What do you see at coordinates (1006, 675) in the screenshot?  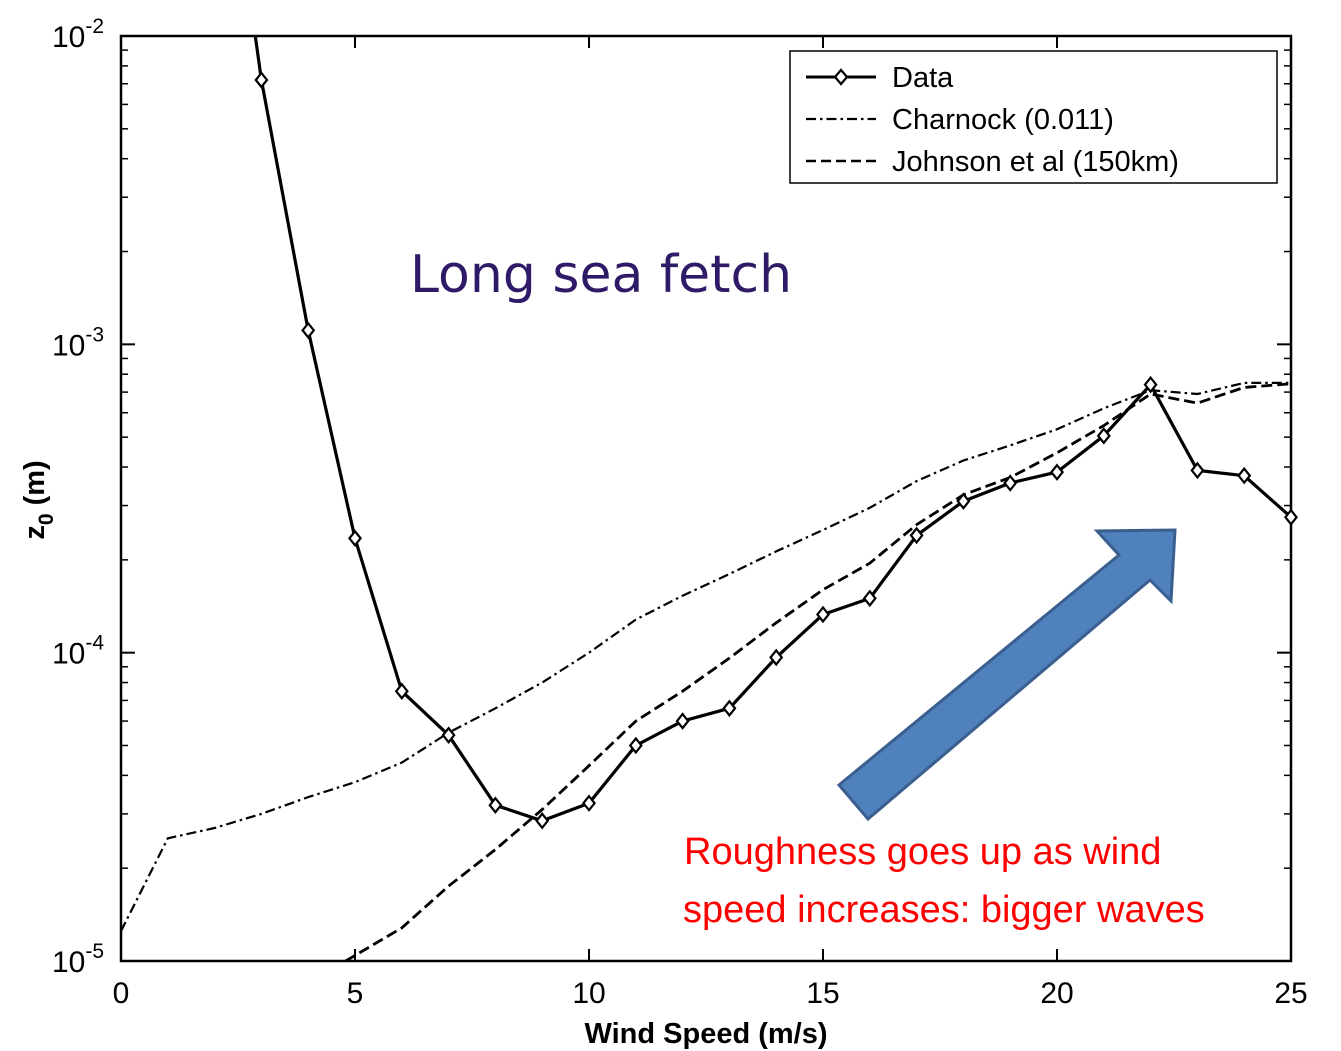 I see `trend-arrow-icon` at bounding box center [1006, 675].